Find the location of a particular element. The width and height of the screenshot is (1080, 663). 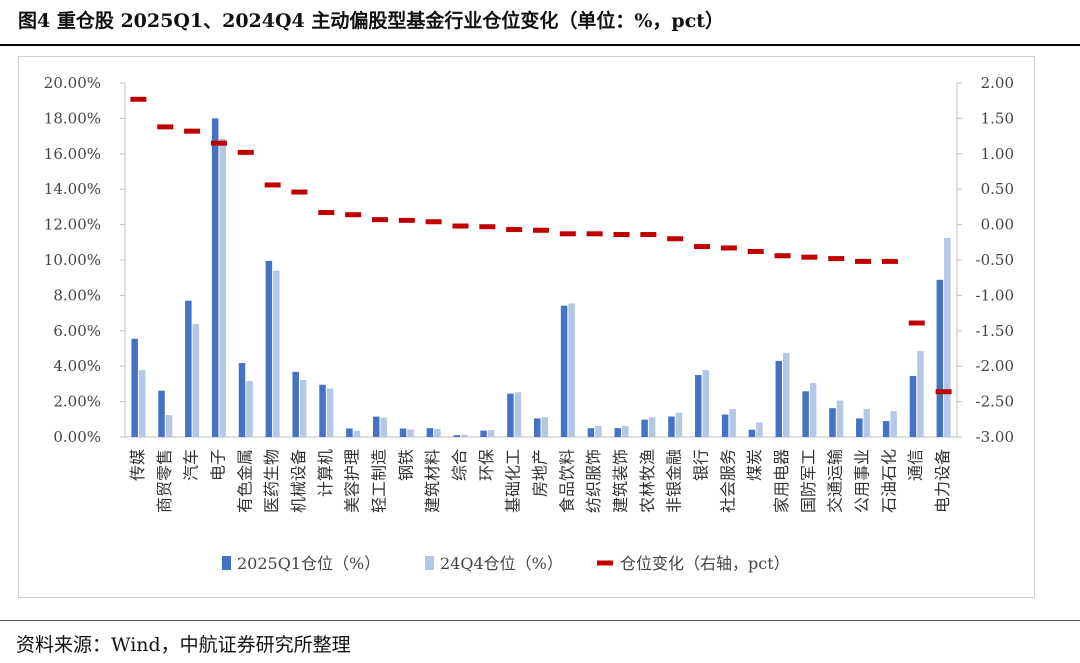

category-label: 交通运输 is located at coordinates (835, 481).